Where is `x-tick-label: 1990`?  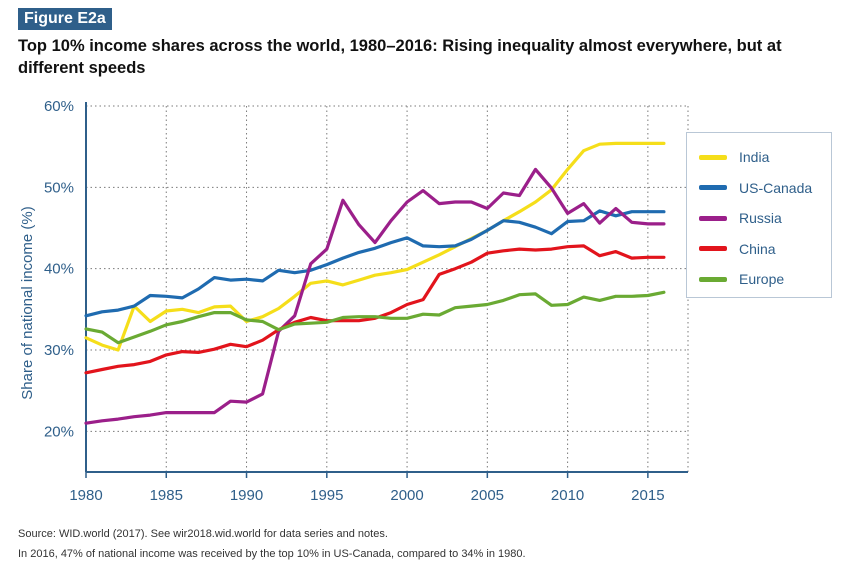 x-tick-label: 1990 is located at coordinates (246, 495).